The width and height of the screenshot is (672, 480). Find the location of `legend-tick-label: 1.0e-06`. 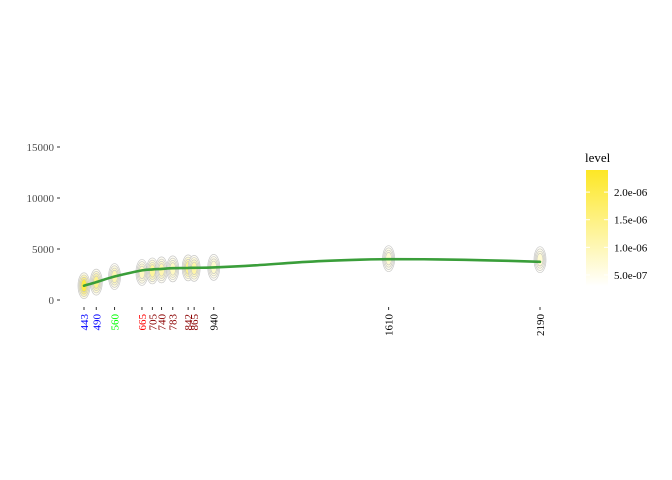

legend-tick-label: 1.0e-06 is located at coordinates (631, 248).